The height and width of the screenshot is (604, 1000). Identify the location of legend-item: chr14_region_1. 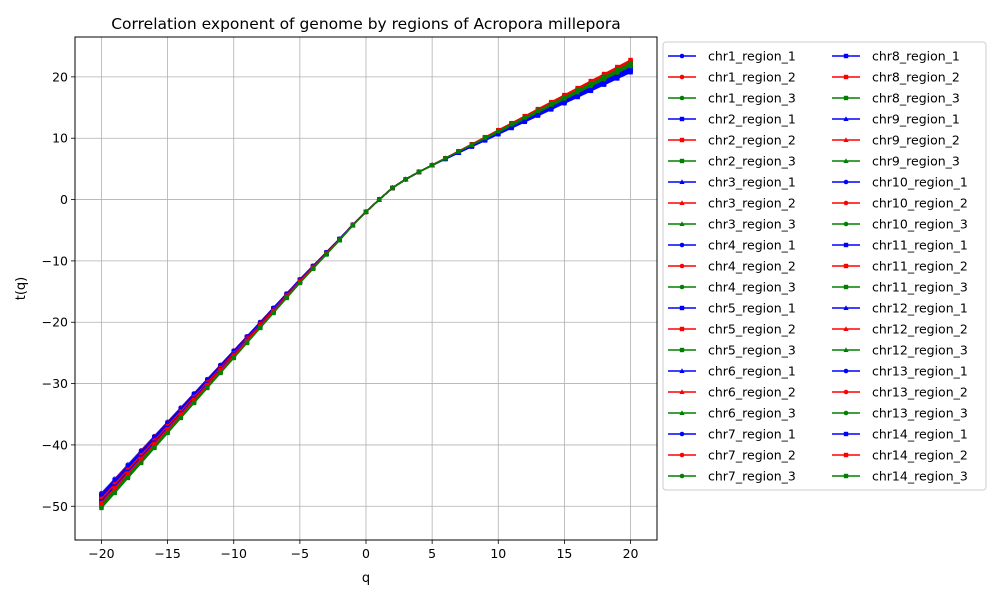
(900, 434).